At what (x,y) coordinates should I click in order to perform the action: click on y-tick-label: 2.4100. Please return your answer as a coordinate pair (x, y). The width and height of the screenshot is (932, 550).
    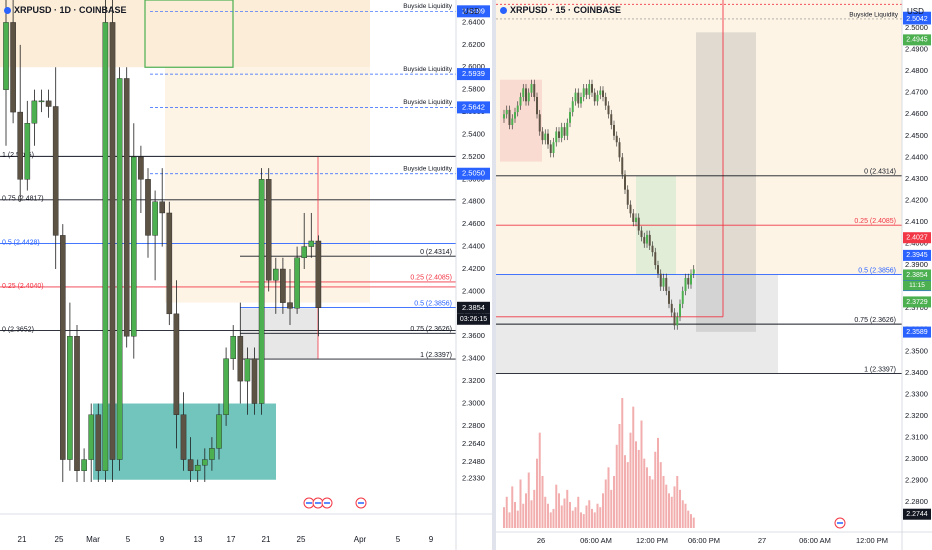
    Looking at the image, I should click on (916, 221).